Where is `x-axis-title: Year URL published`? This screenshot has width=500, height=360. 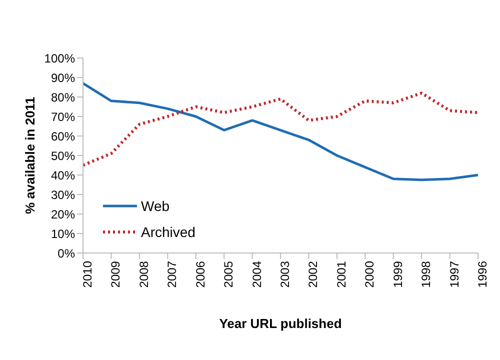 x-axis-title: Year URL published is located at coordinates (280, 323).